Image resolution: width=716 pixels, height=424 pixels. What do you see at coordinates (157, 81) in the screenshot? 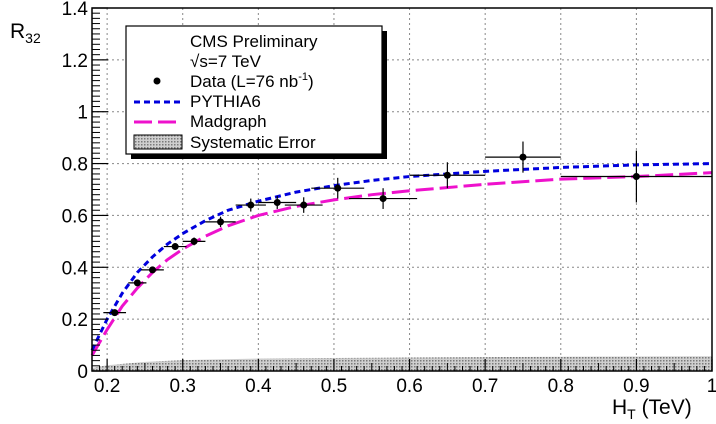
I see `legend-data-marker` at bounding box center [157, 81].